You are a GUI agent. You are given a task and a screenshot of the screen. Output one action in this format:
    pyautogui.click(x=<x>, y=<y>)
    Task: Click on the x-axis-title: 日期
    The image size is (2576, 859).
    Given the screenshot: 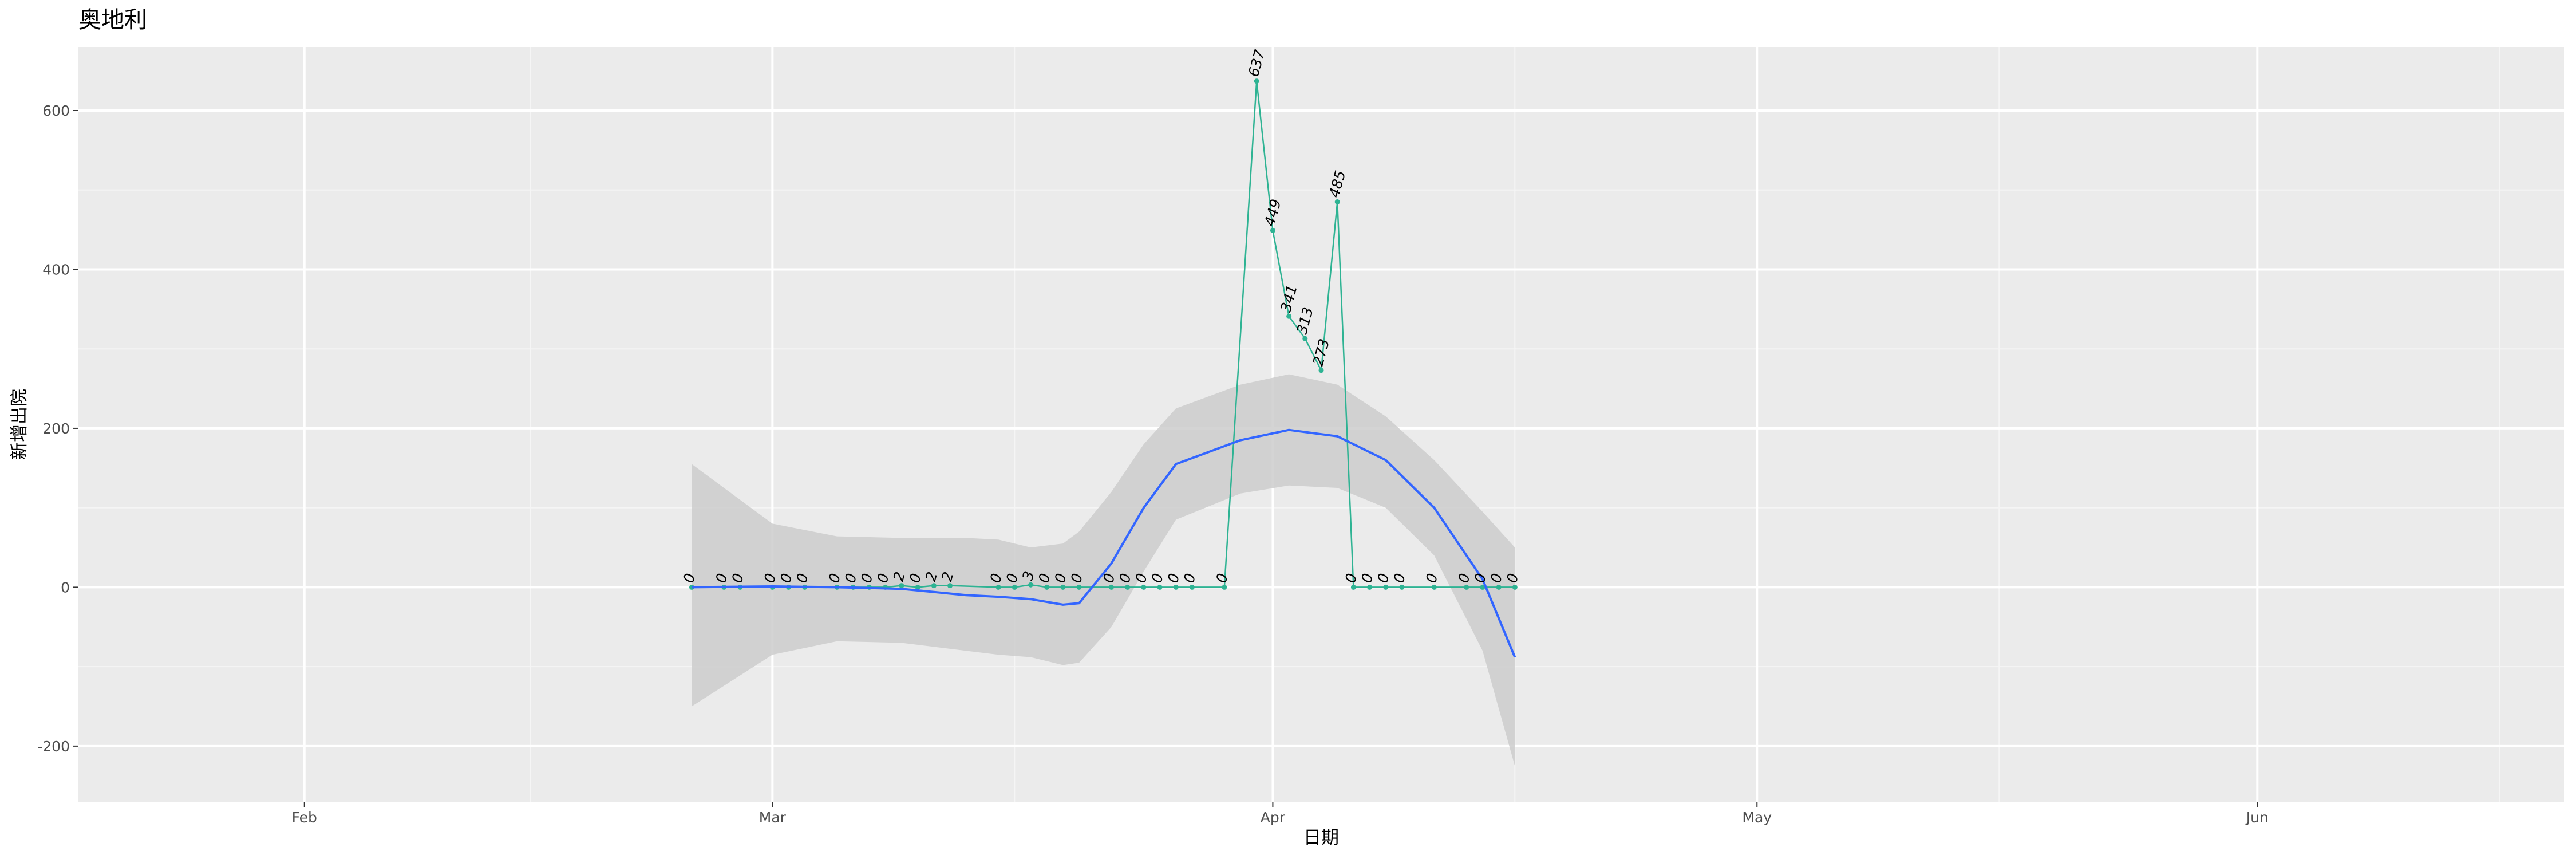 What is the action you would take?
    pyautogui.click(x=1321, y=838)
    